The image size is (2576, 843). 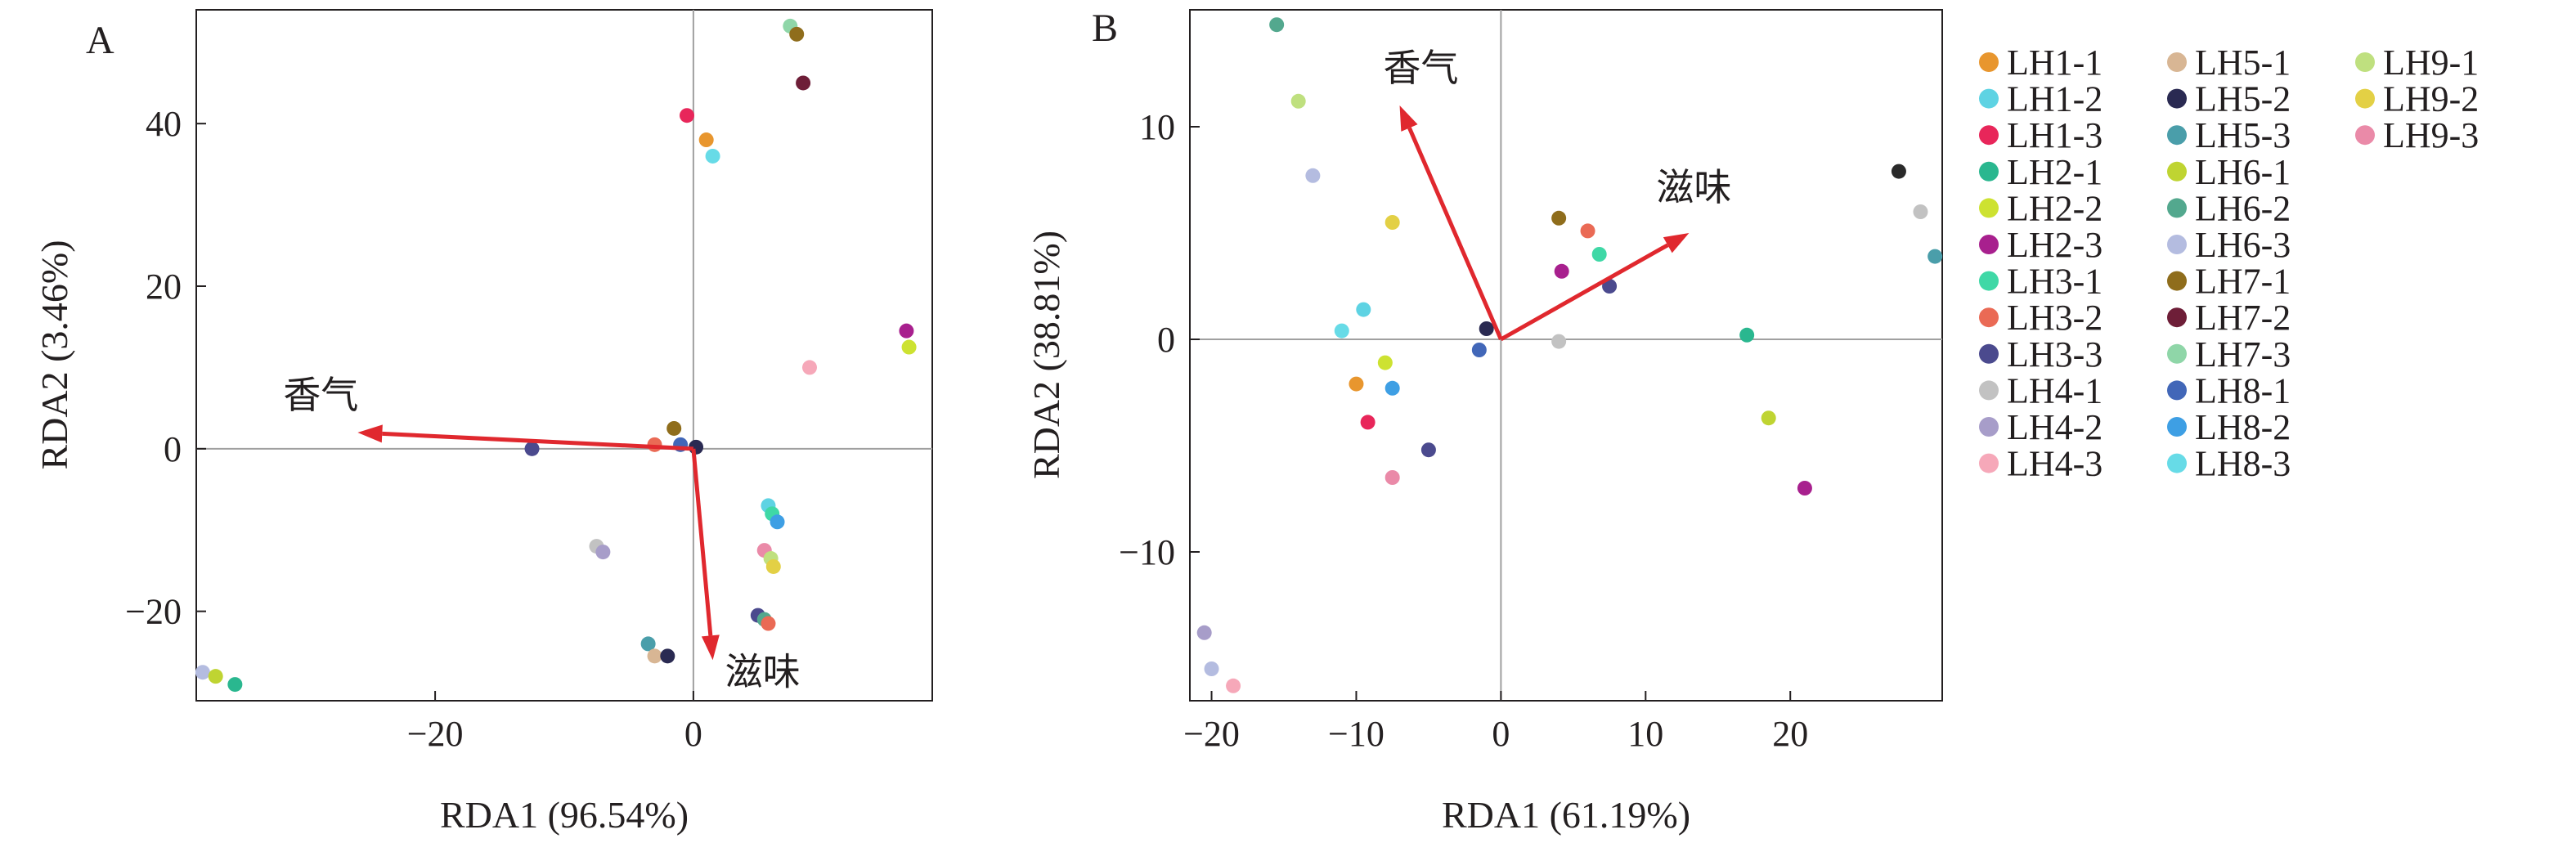 I want to click on legend-label: LH4-2, so click(x=2055, y=427).